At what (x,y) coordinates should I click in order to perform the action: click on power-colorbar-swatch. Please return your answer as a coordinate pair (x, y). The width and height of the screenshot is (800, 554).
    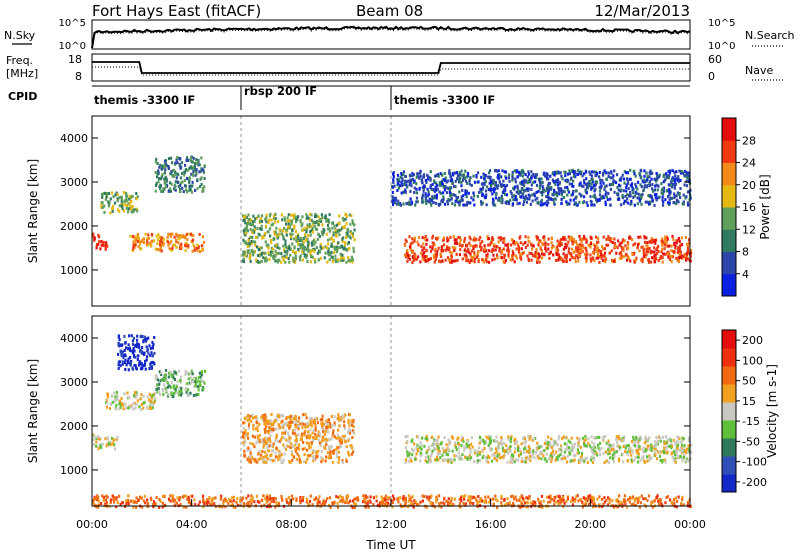
    Looking at the image, I should click on (729, 285).